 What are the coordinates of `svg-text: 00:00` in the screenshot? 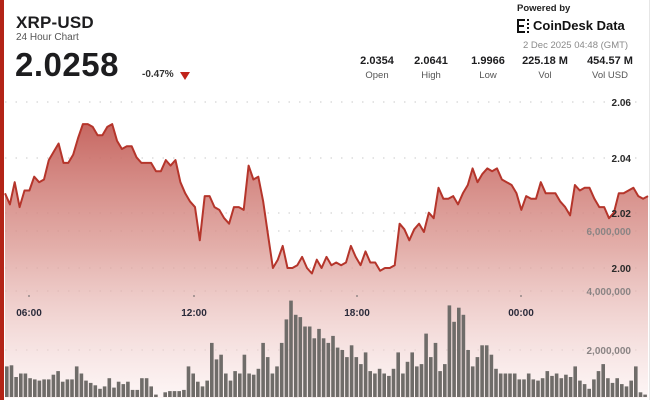 It's located at (521, 313).